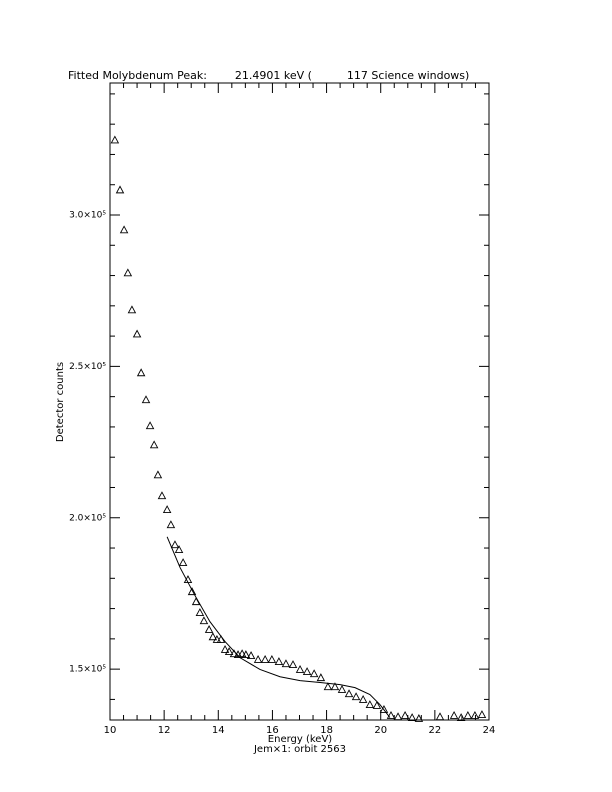  I want to click on subtitle: Jem×1: orbit 2563, so click(299, 749).